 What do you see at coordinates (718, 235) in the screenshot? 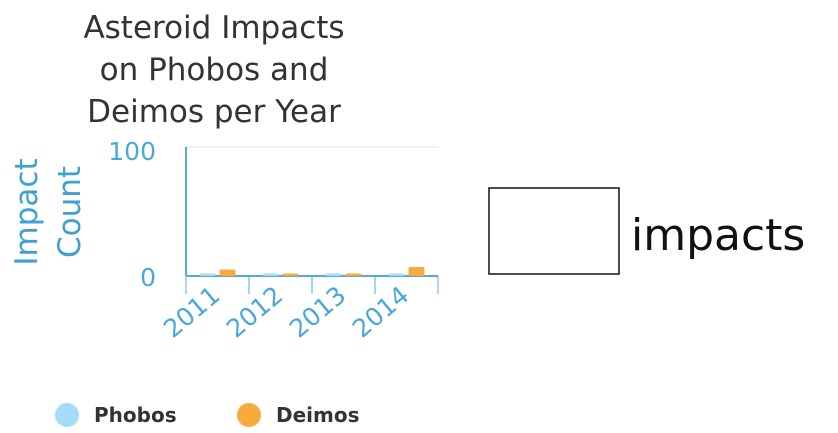
I see `impacts-unit-label: impacts` at bounding box center [718, 235].